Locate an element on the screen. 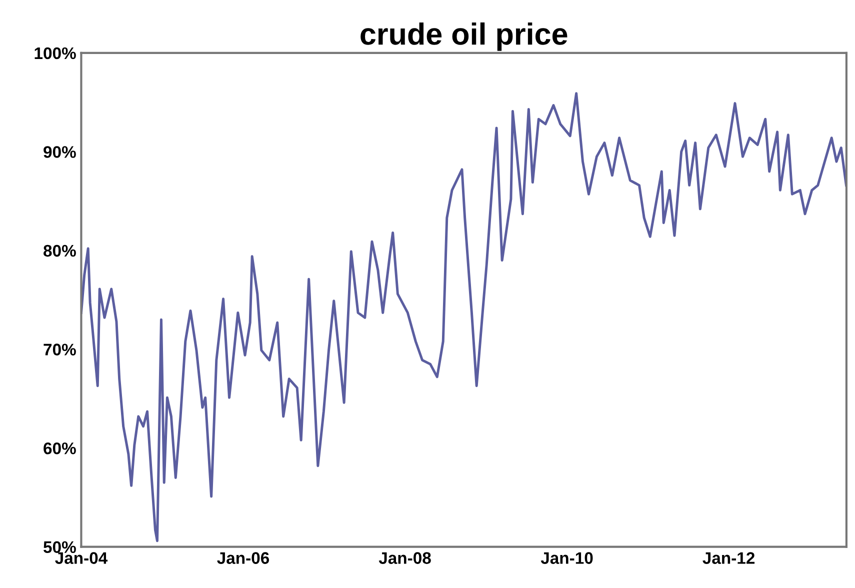  x-tick-label: Jan-12 is located at coordinates (728, 558).